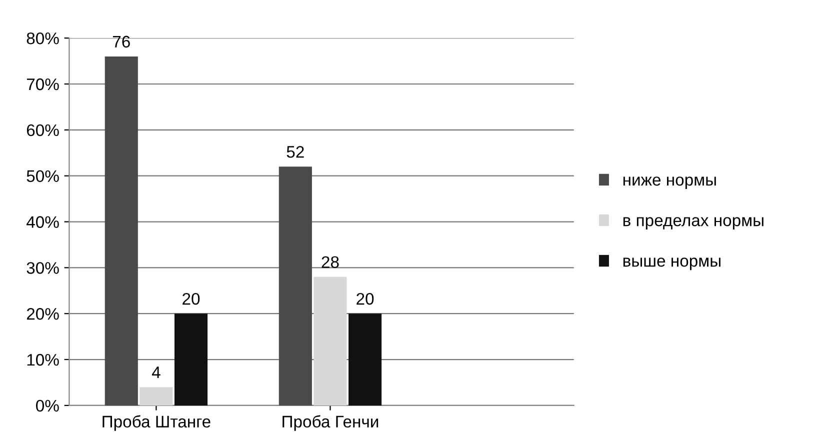 The width and height of the screenshot is (814, 448). I want to click on y-tick-label: 30%, so click(42, 268).